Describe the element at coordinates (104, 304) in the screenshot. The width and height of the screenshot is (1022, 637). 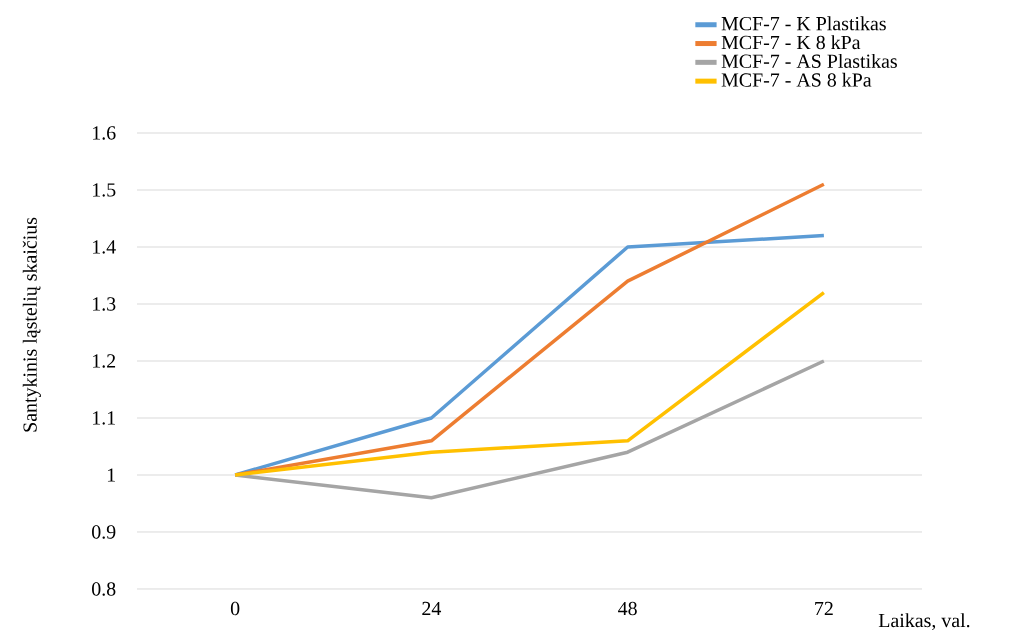
I see `y-tick-label: 1.3` at that location.